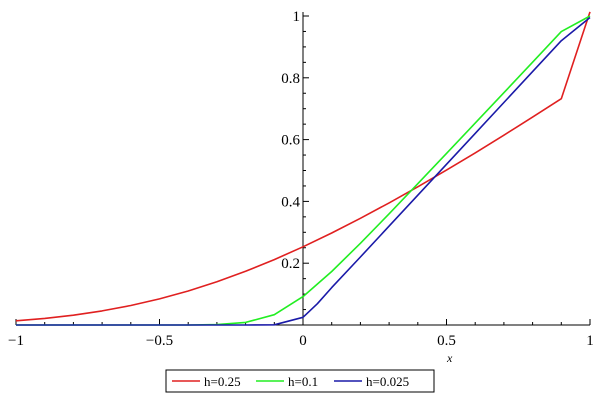 The image size is (600, 400). What do you see at coordinates (297, 17) in the screenshot?
I see `y-tick-label: 1` at bounding box center [297, 17].